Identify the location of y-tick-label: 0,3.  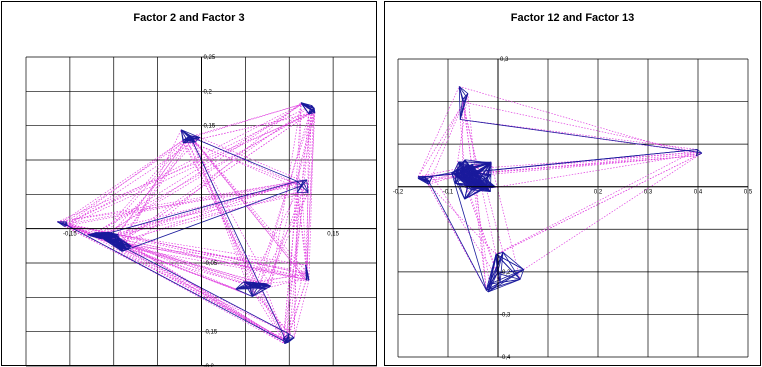
(504, 60).